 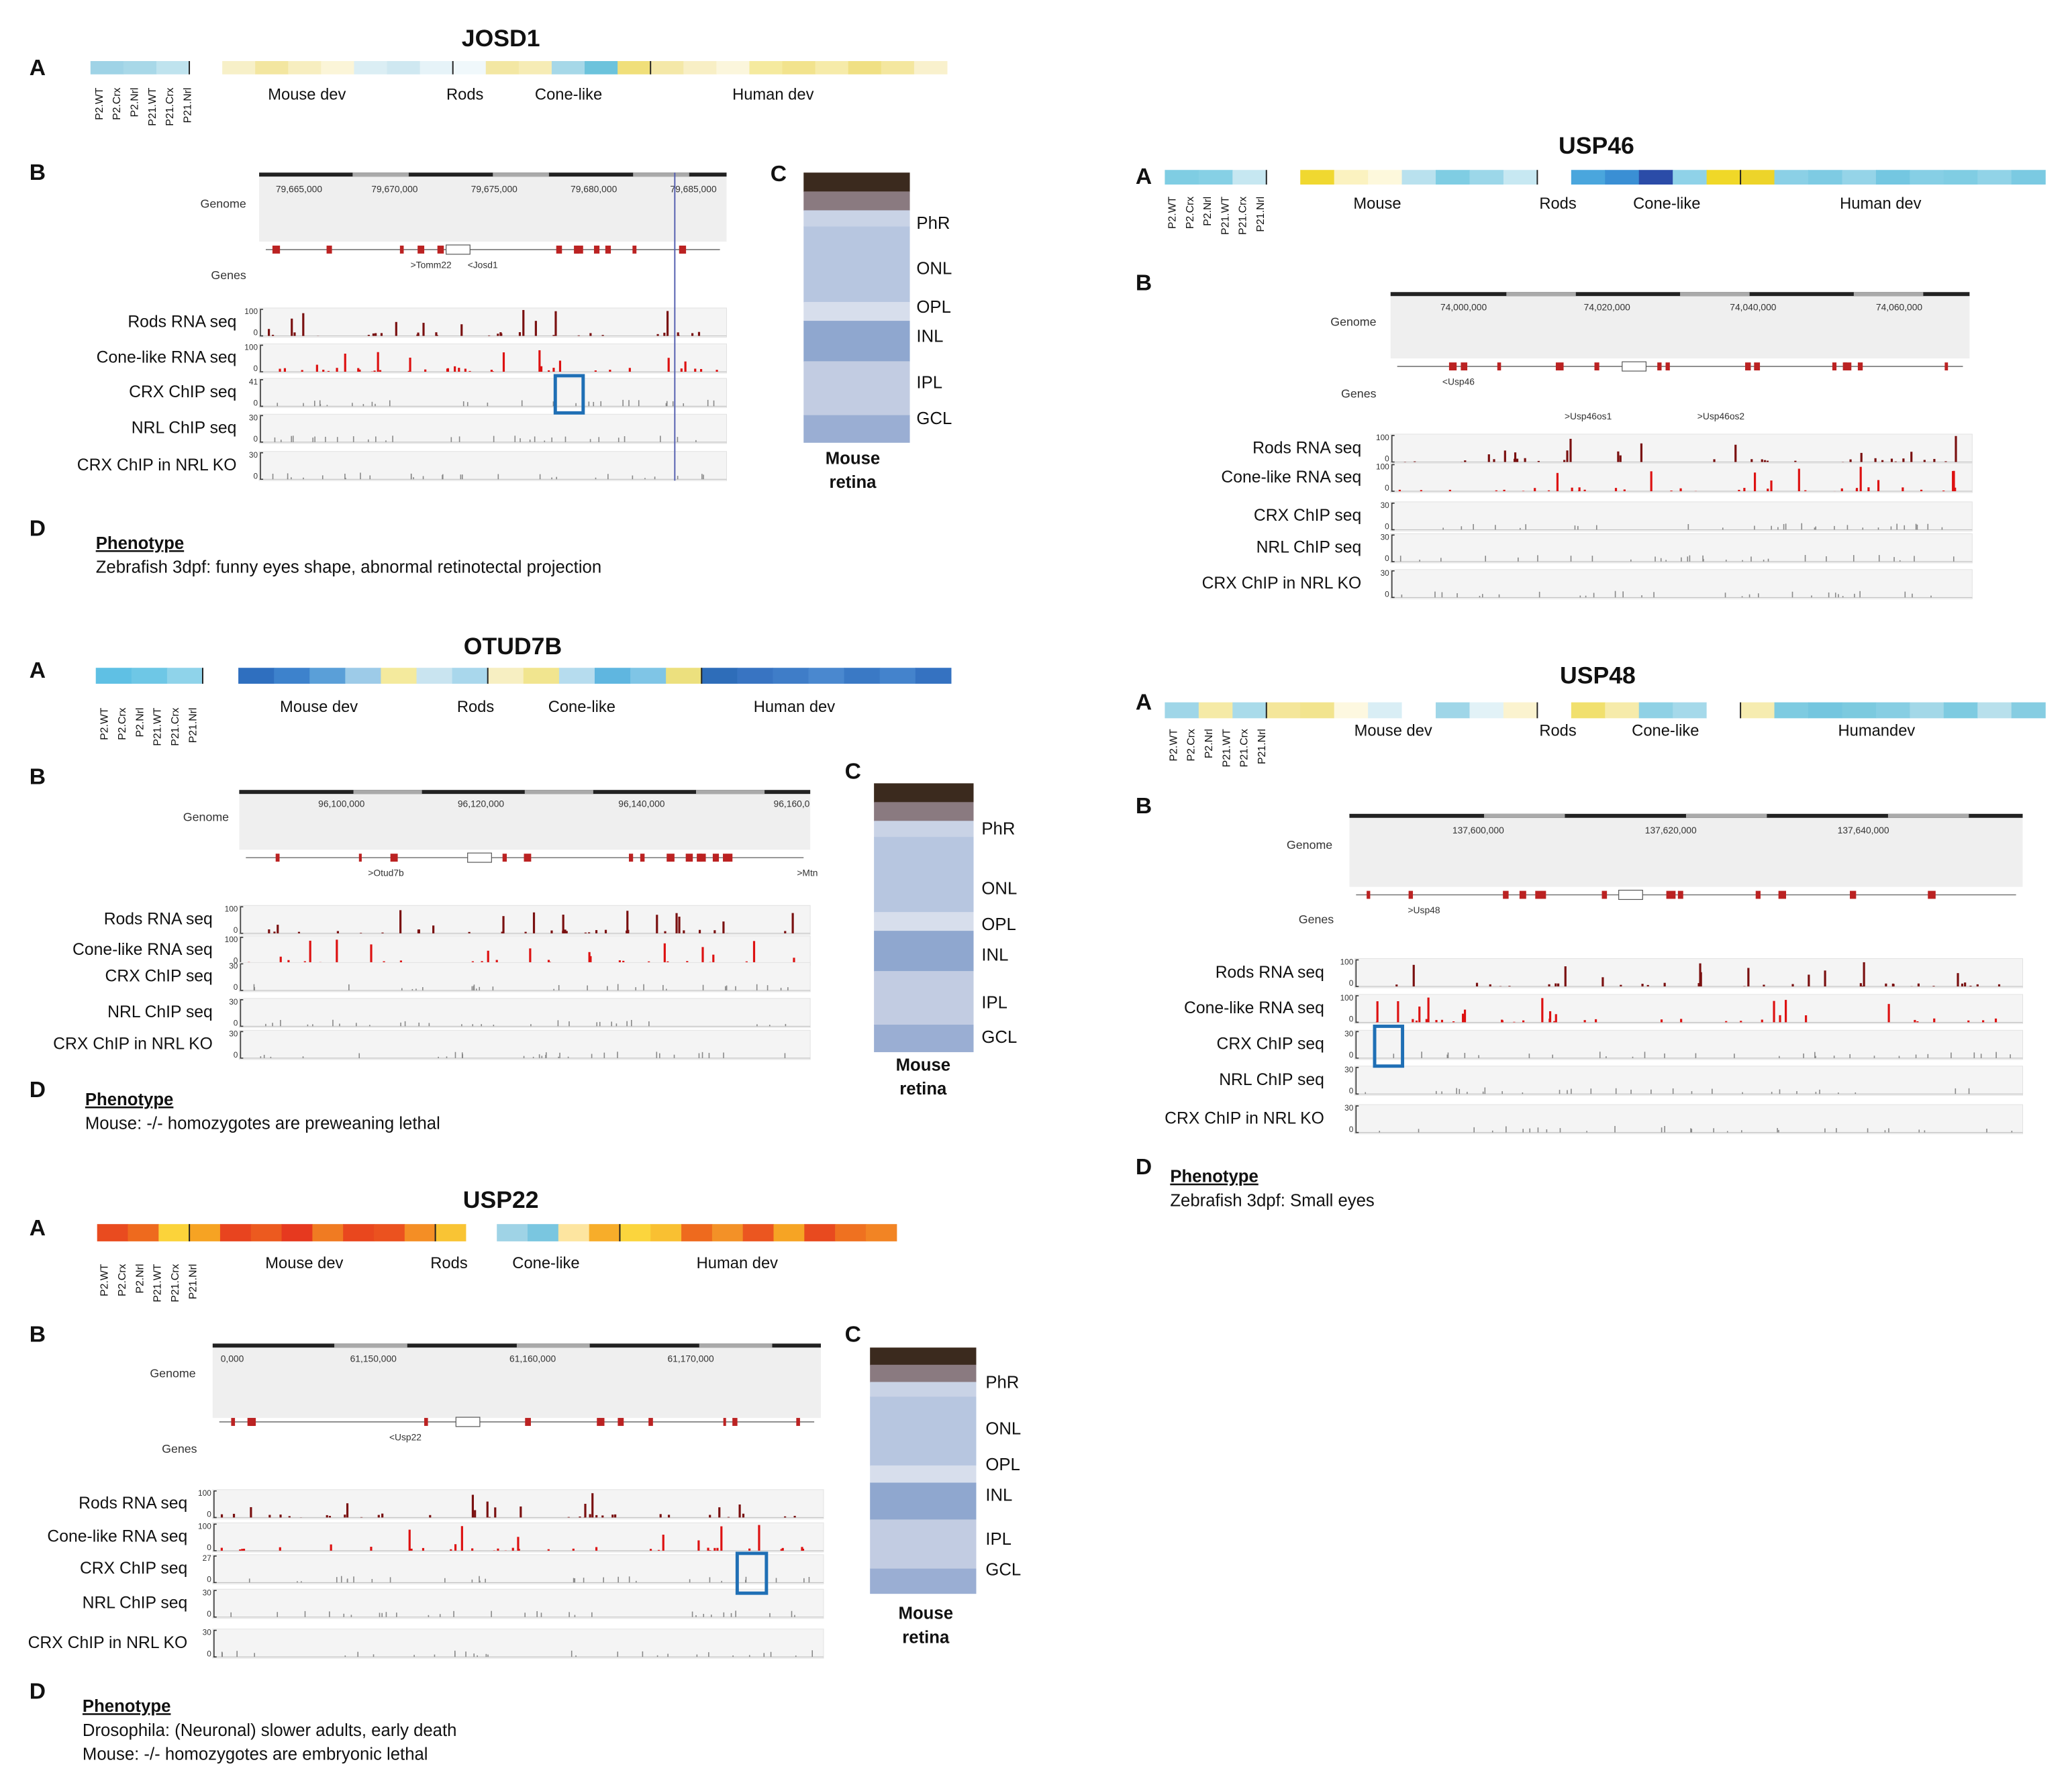 What do you see at coordinates (693, 189) in the screenshot?
I see `genome-coordinate: 79,685,000` at bounding box center [693, 189].